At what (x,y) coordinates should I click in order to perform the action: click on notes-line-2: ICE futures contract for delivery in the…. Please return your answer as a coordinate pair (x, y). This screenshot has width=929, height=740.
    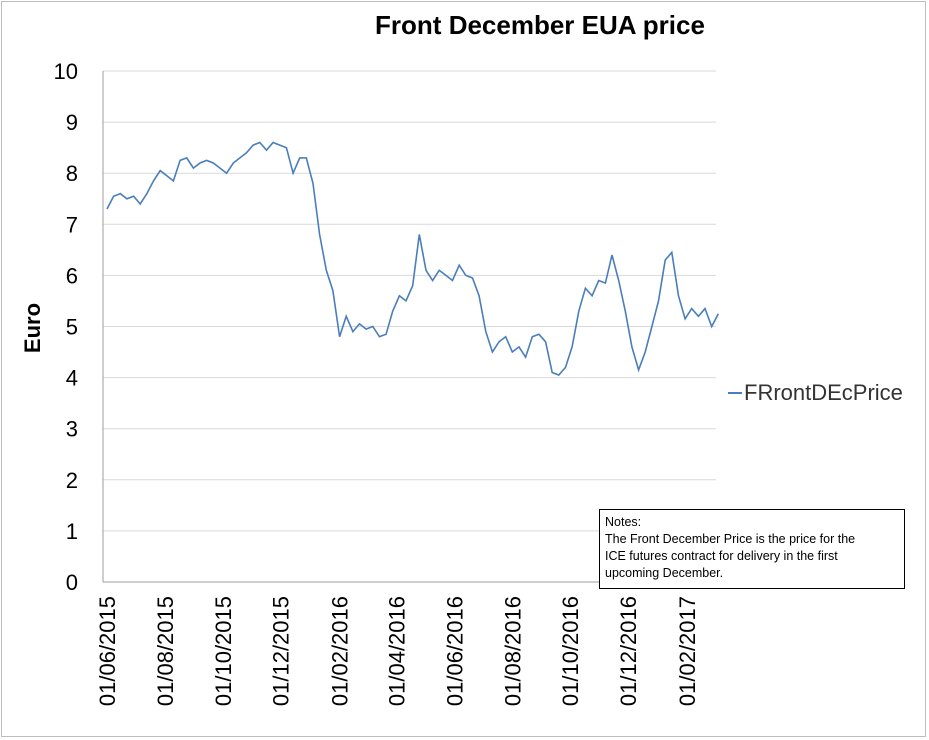
    Looking at the image, I should click on (721, 556).